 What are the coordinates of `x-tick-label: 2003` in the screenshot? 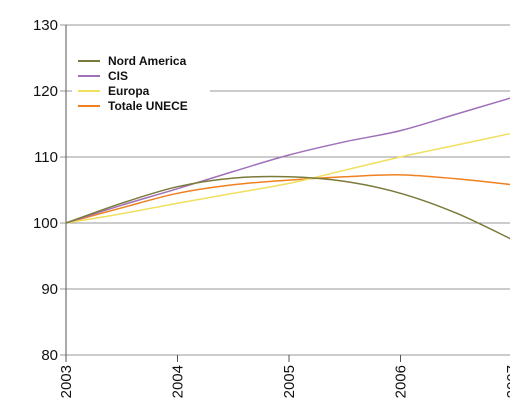 It's located at (66, 381).